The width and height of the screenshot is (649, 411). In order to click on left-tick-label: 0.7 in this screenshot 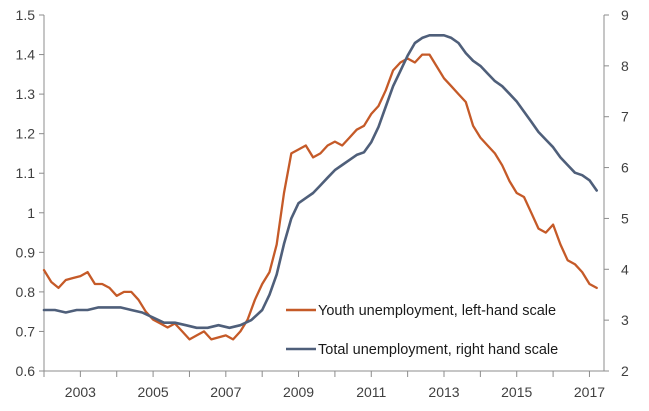, I will do `click(26, 331)`.